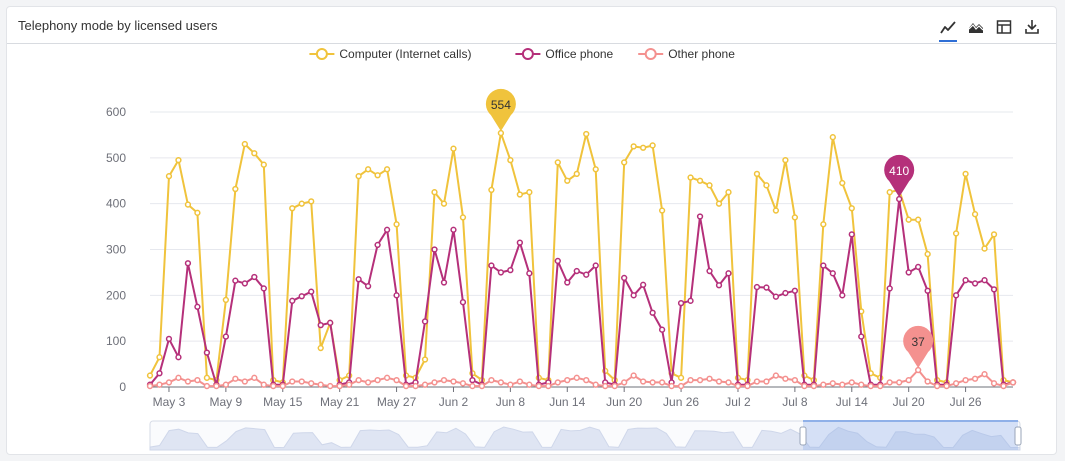 Image resolution: width=1065 pixels, height=461 pixels. What do you see at coordinates (686, 54) in the screenshot?
I see `legend-item: Other phone` at bounding box center [686, 54].